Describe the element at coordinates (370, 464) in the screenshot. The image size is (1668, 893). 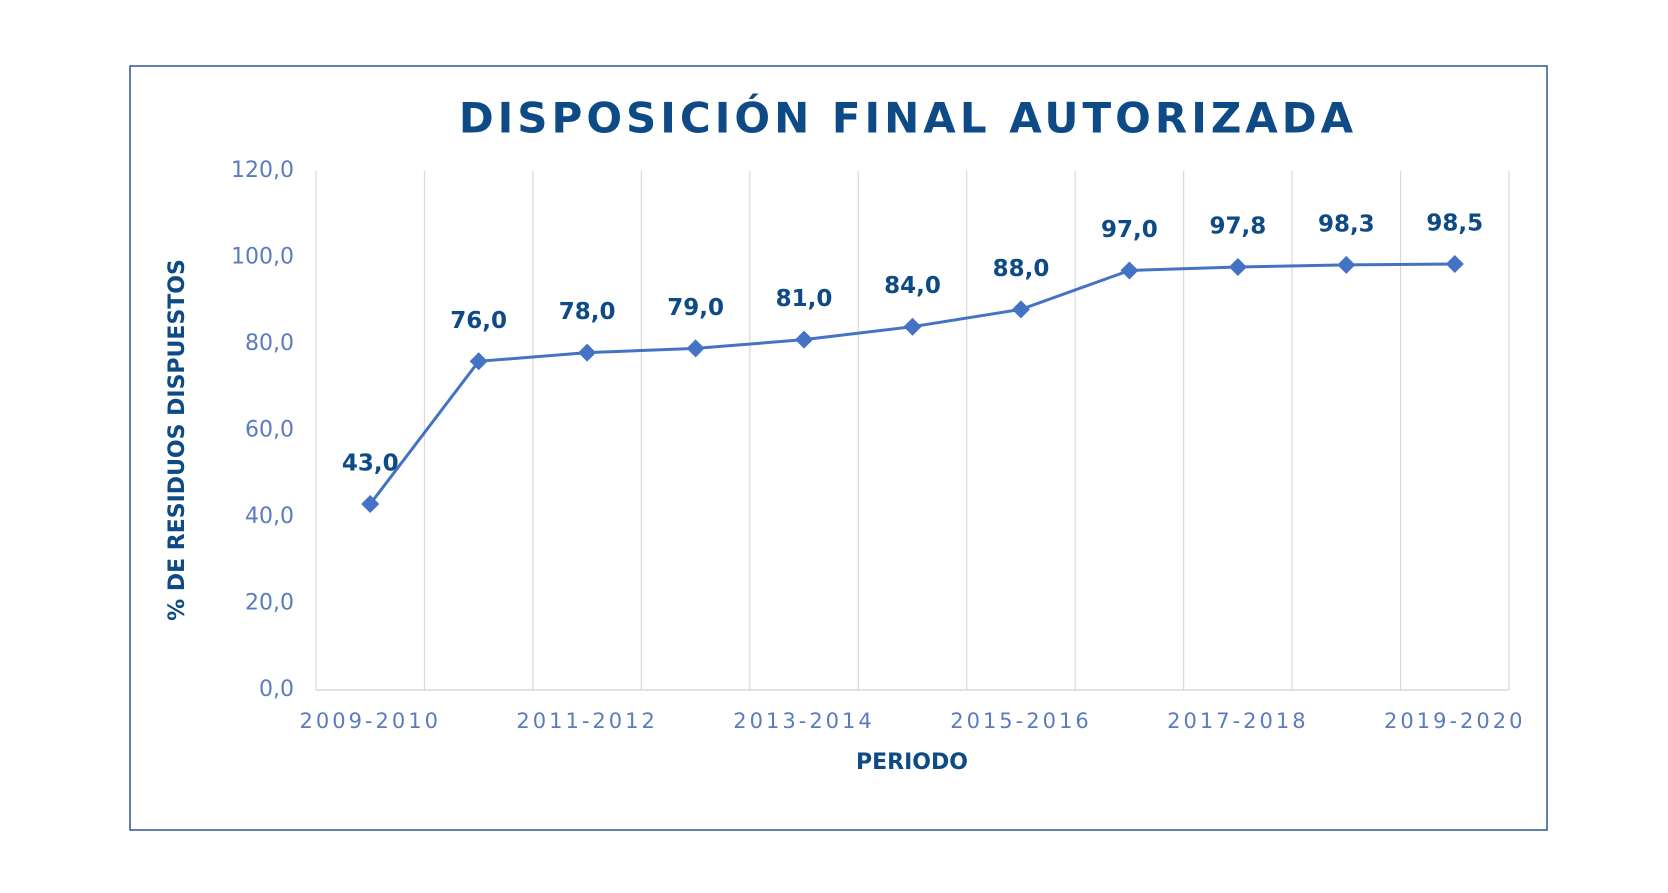
I see `data-label: 43,0` at that location.